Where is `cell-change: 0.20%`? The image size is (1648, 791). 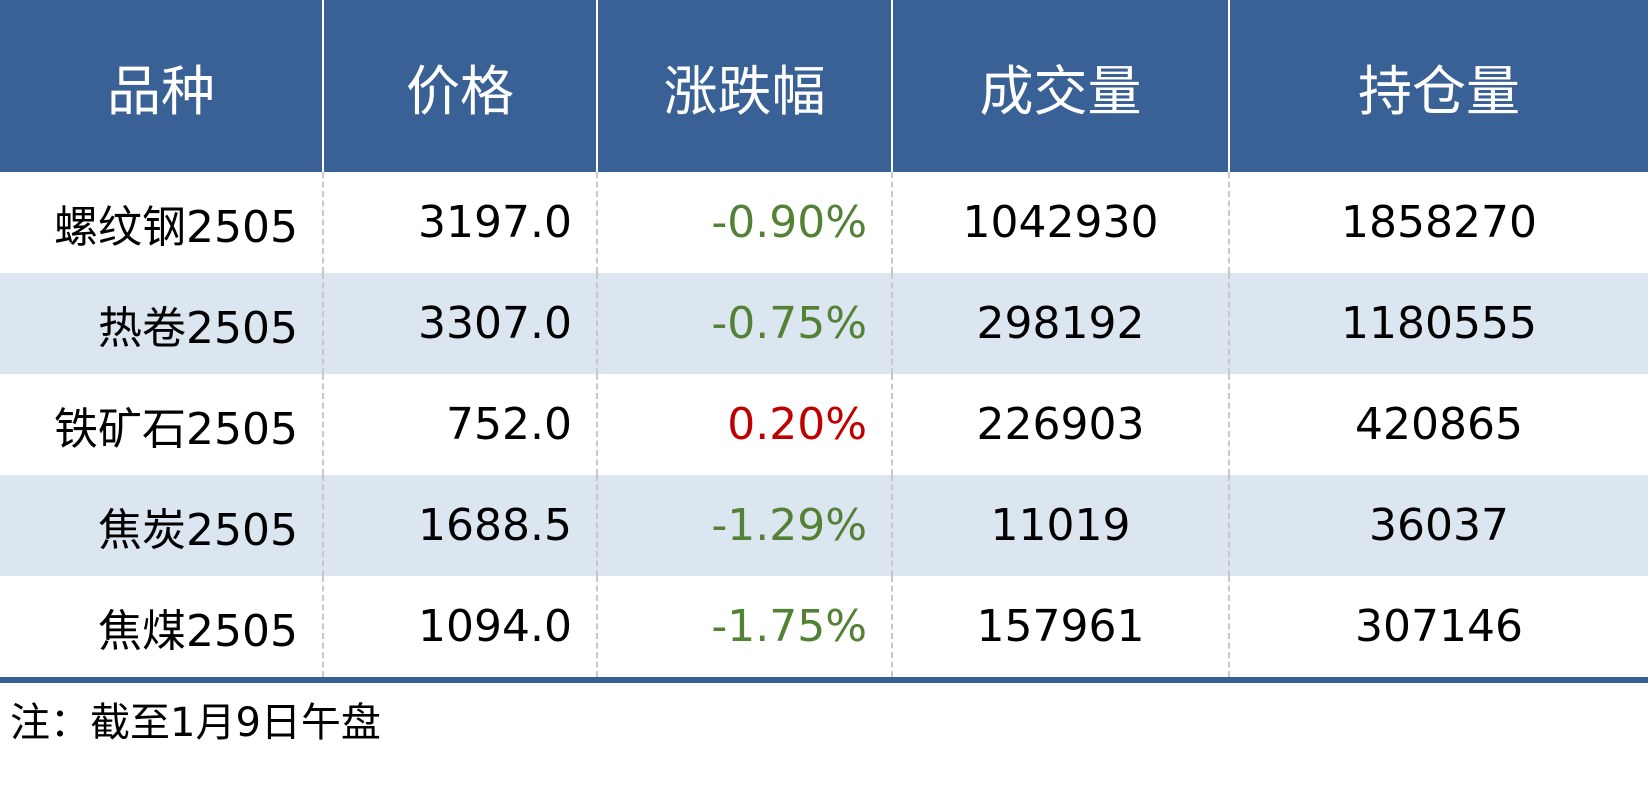 cell-change: 0.20% is located at coordinates (744, 424).